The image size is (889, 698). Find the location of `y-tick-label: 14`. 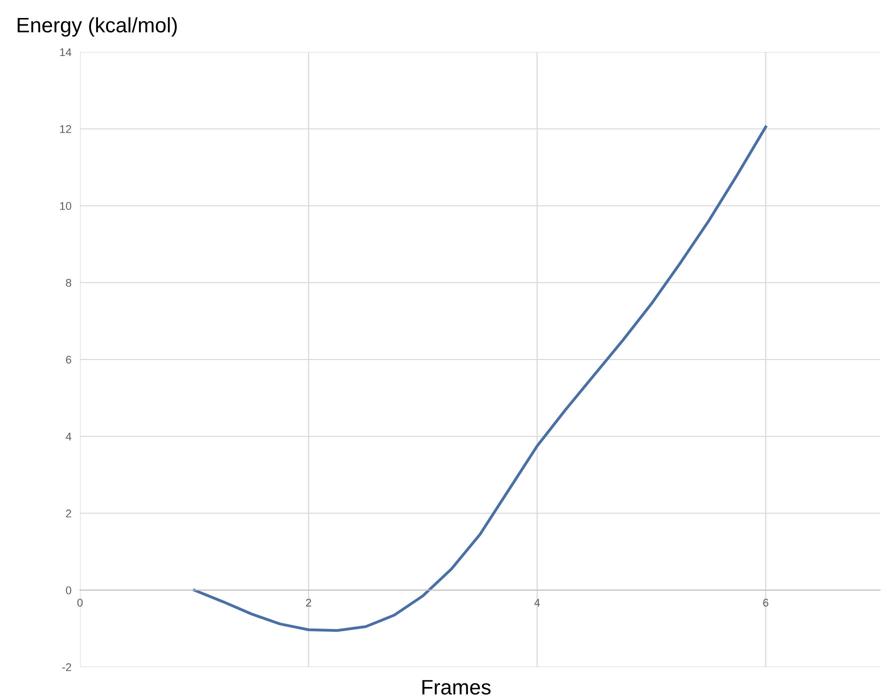

y-tick-label: 14 is located at coordinates (66, 52).